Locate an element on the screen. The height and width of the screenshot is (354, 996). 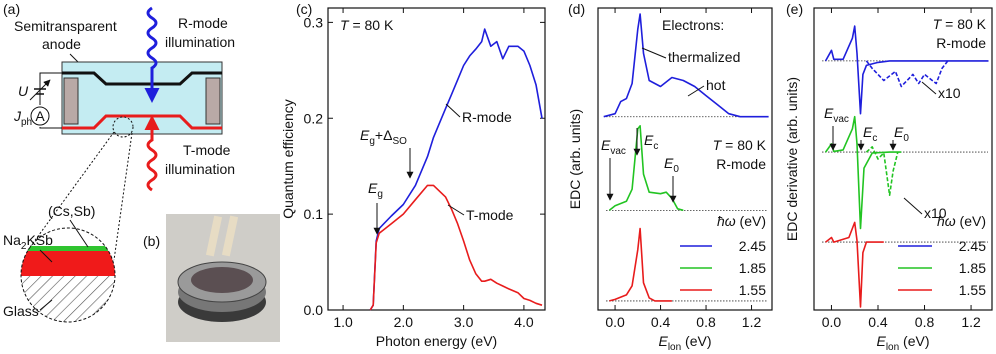
text-part: 0 is located at coordinates (676, 169).